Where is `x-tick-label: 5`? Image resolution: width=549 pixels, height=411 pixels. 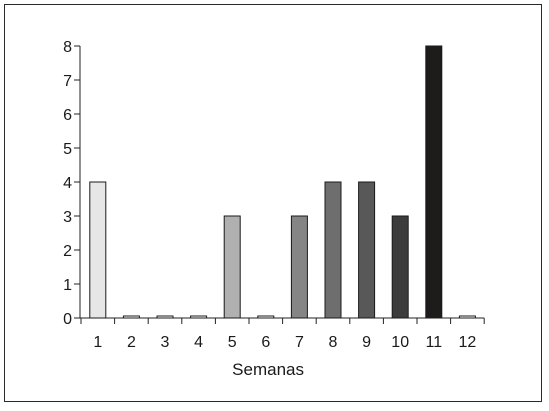 x-tick-label: 5 is located at coordinates (232, 342).